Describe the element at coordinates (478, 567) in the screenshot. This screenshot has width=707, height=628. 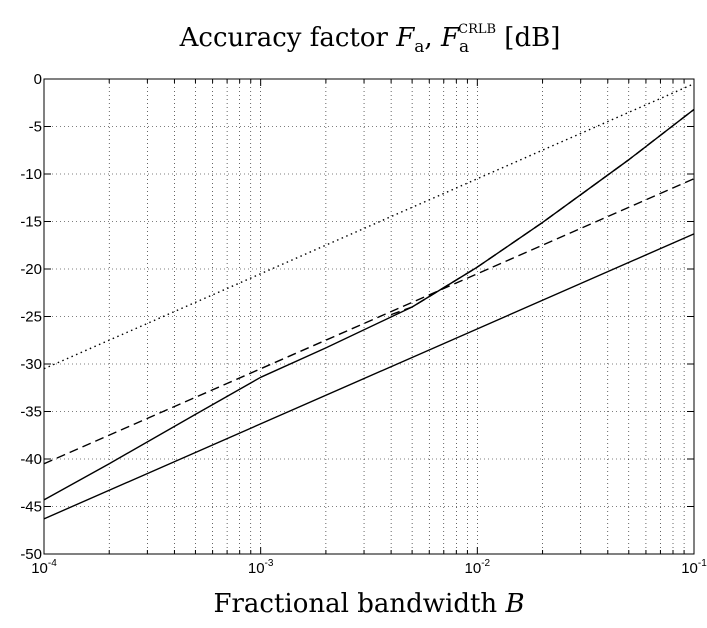
I see `x-tick-label: 10⁻²` at that location.